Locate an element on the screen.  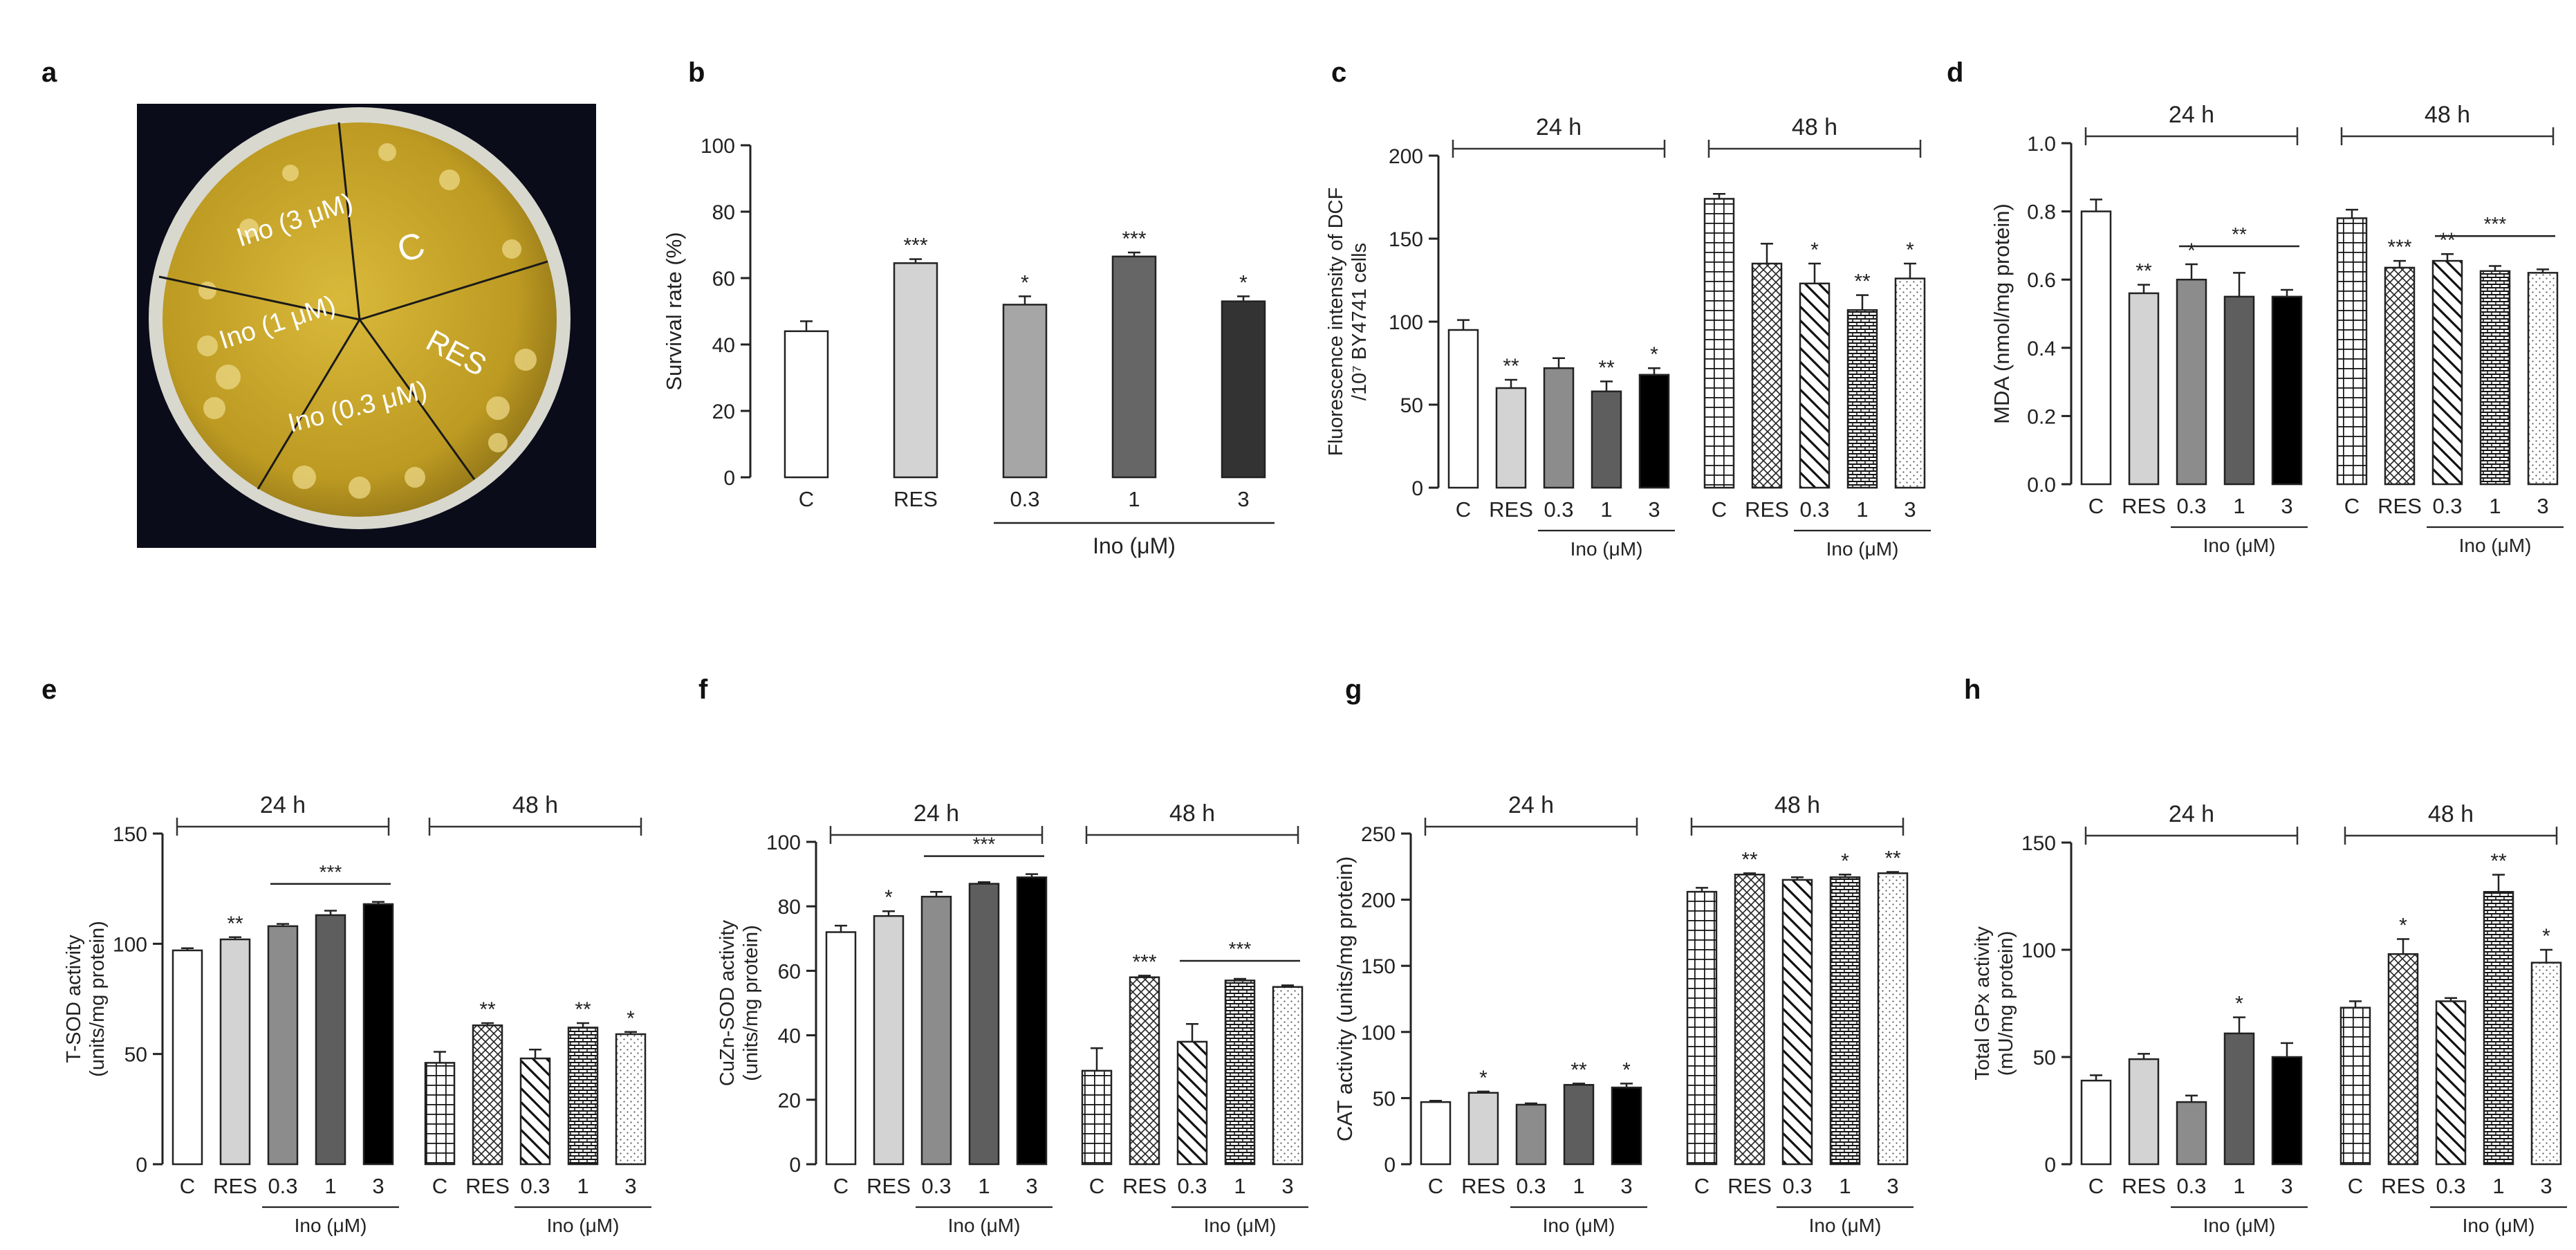
y-tick-label: 200 is located at coordinates (1378, 901).